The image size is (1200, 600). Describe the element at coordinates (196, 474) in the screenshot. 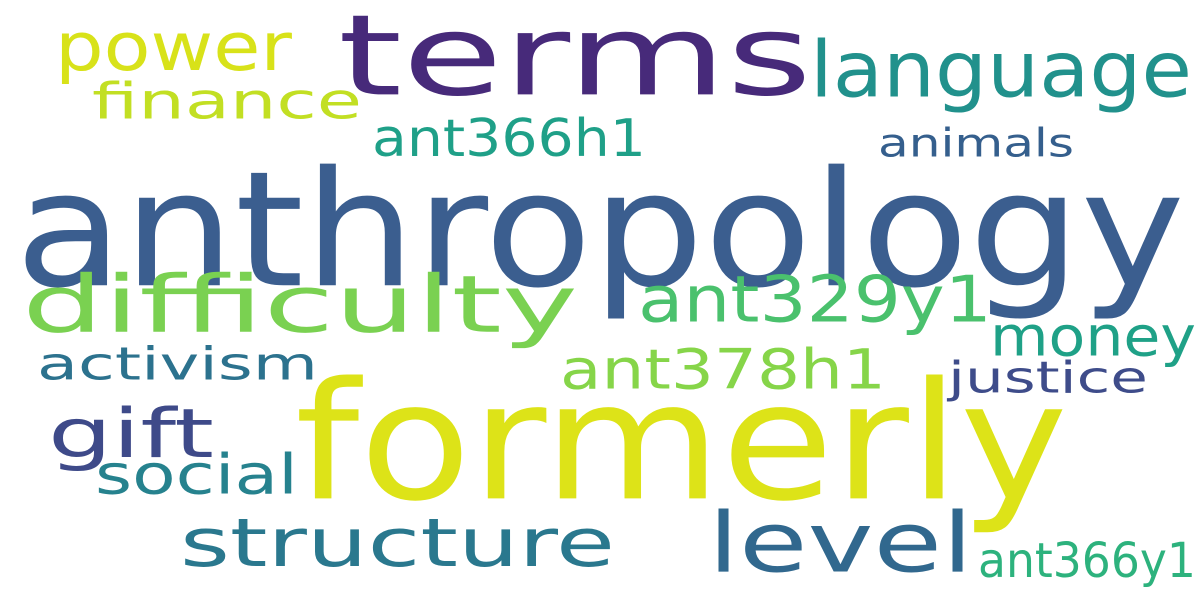

I see `word-social: social` at that location.